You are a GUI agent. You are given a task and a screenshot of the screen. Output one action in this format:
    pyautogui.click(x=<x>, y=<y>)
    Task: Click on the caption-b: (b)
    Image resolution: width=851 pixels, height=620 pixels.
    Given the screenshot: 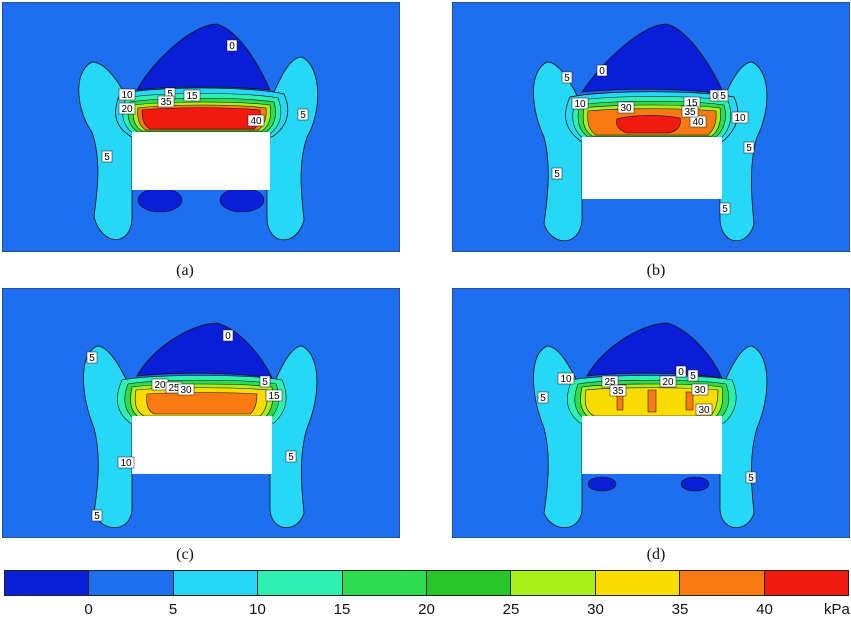 What is the action you would take?
    pyautogui.click(x=656, y=270)
    